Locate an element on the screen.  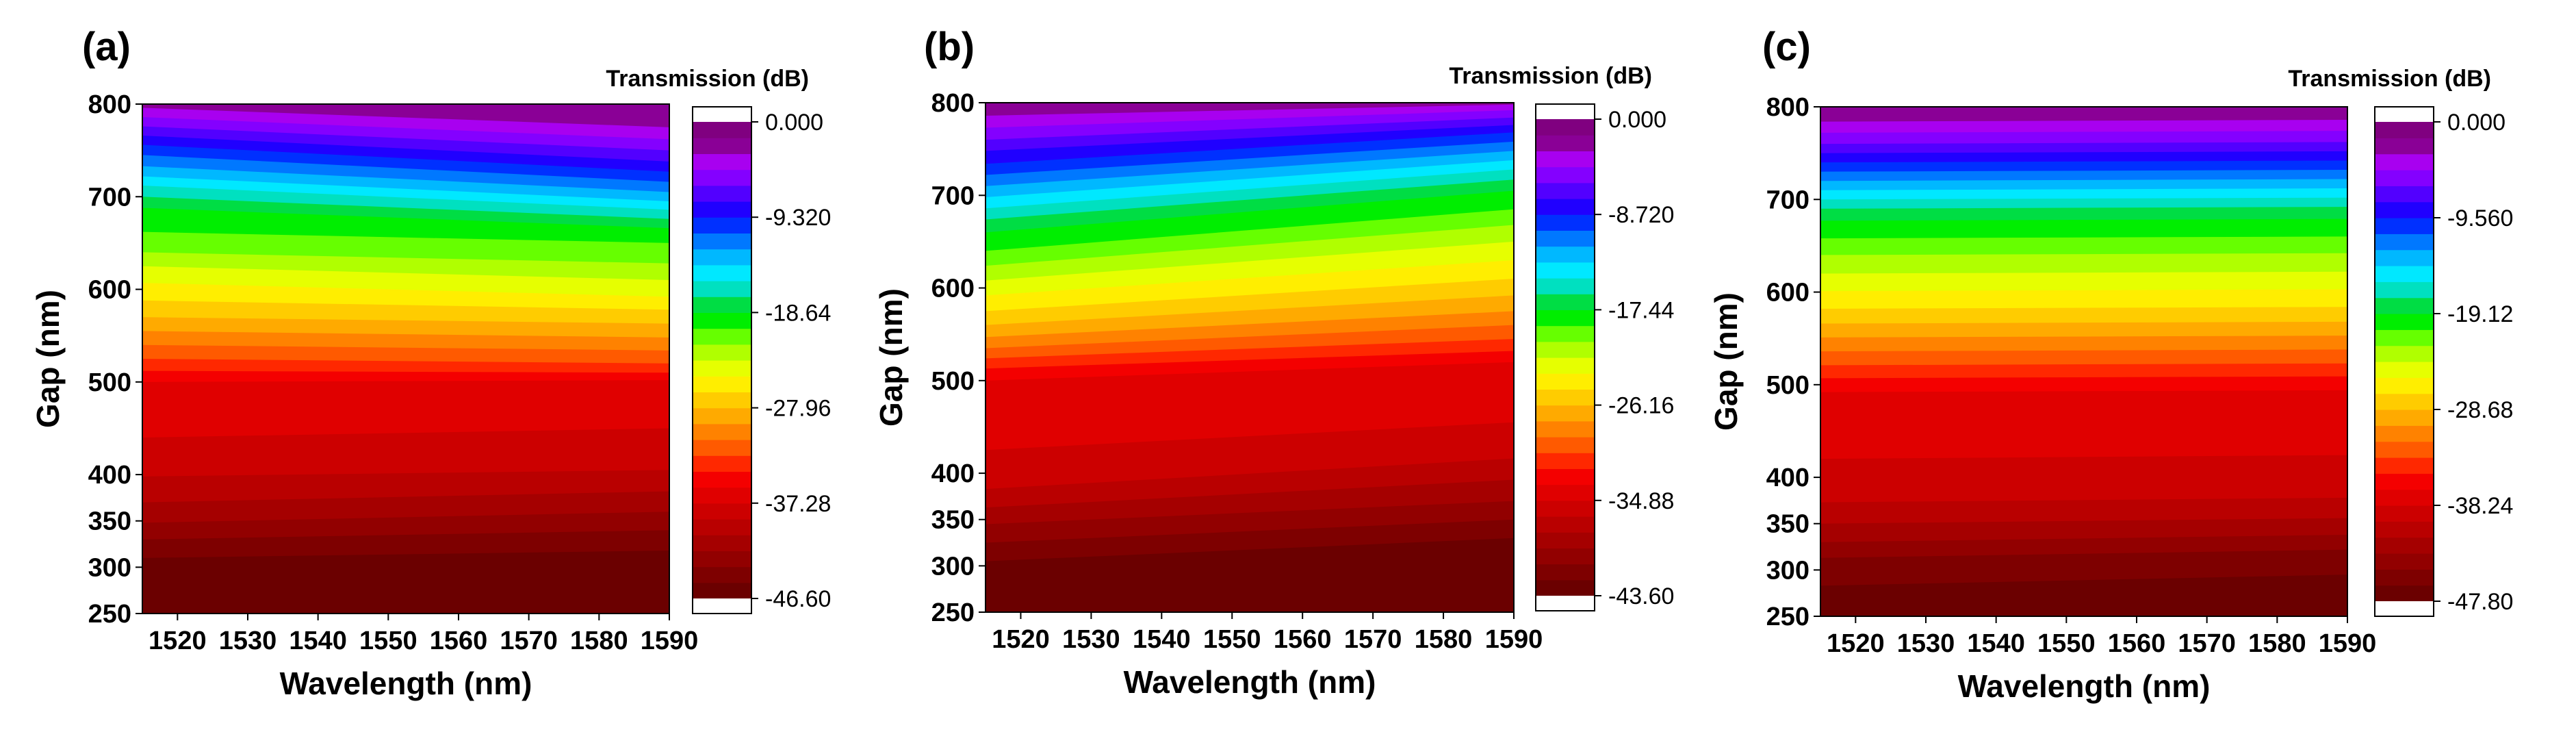
x-tick-label: 1530 is located at coordinates (248, 641).